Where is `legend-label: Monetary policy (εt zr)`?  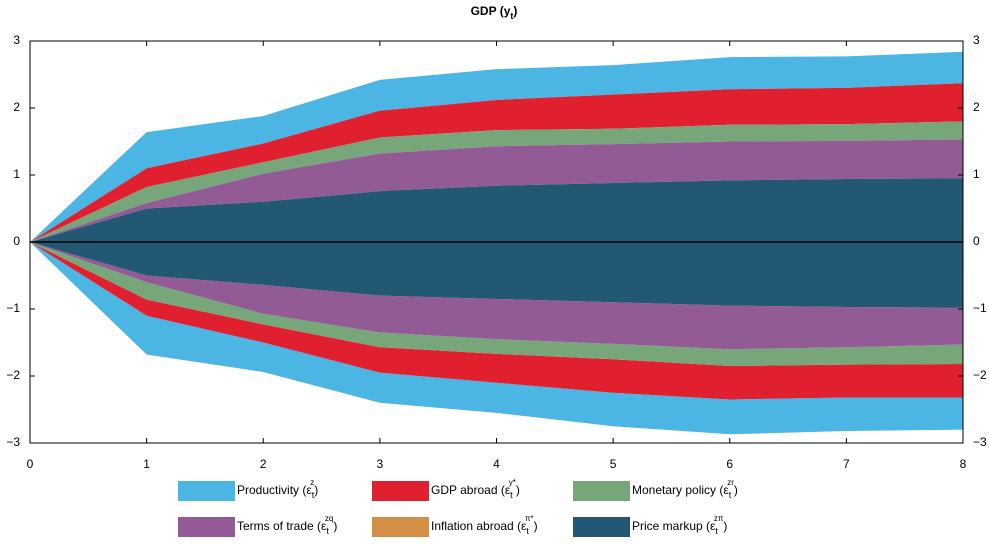
legend-label: Monetary policy (εt zr) is located at coordinates (685, 489).